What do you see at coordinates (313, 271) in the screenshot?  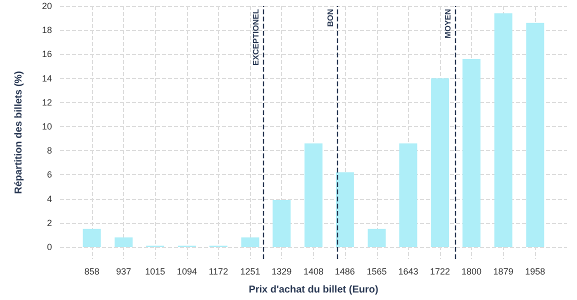 I see `x-tick-label: 1408` at bounding box center [313, 271].